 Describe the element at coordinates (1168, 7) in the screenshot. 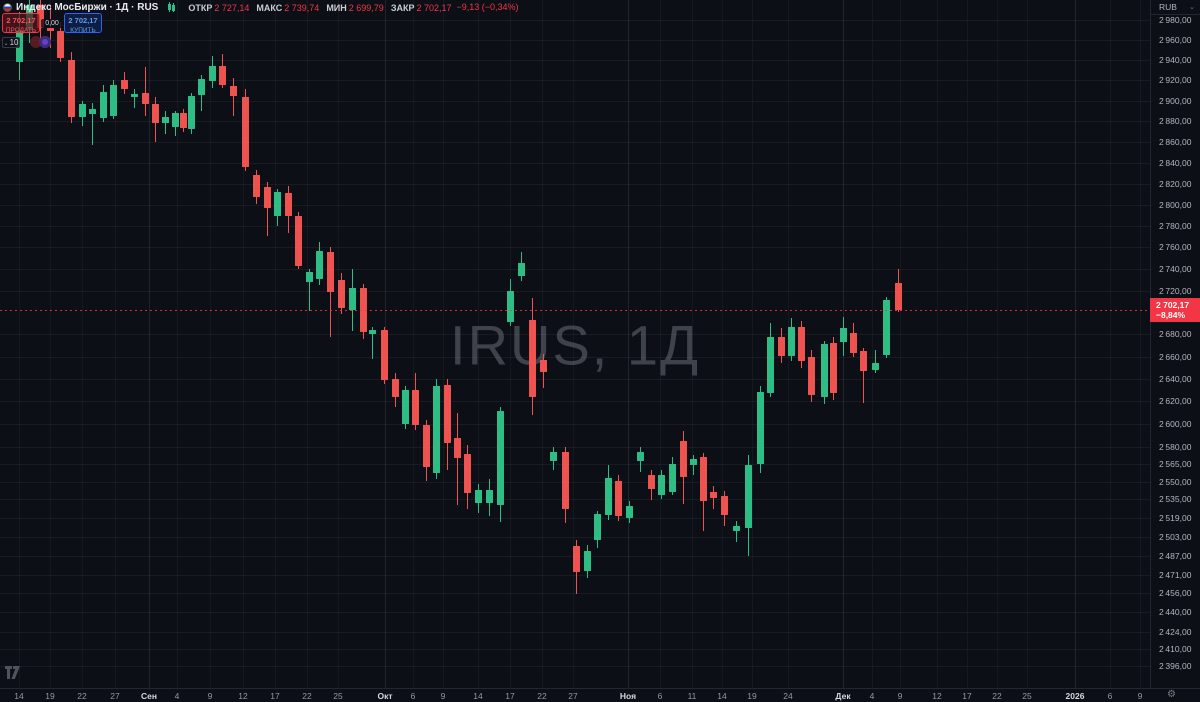

I see `currency-label: RUB` at that location.